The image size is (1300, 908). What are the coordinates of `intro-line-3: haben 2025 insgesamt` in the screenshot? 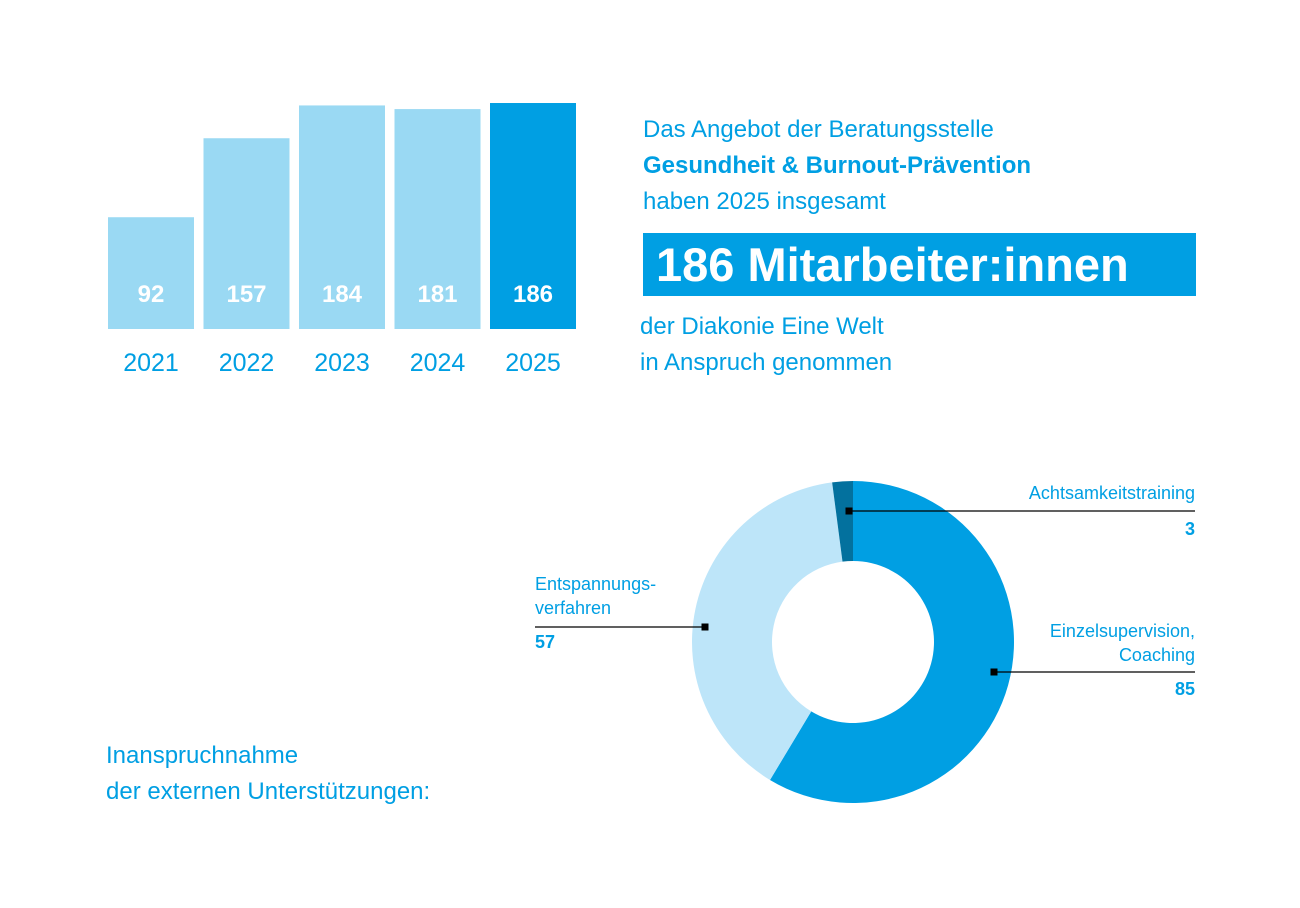 It's located at (764, 201).